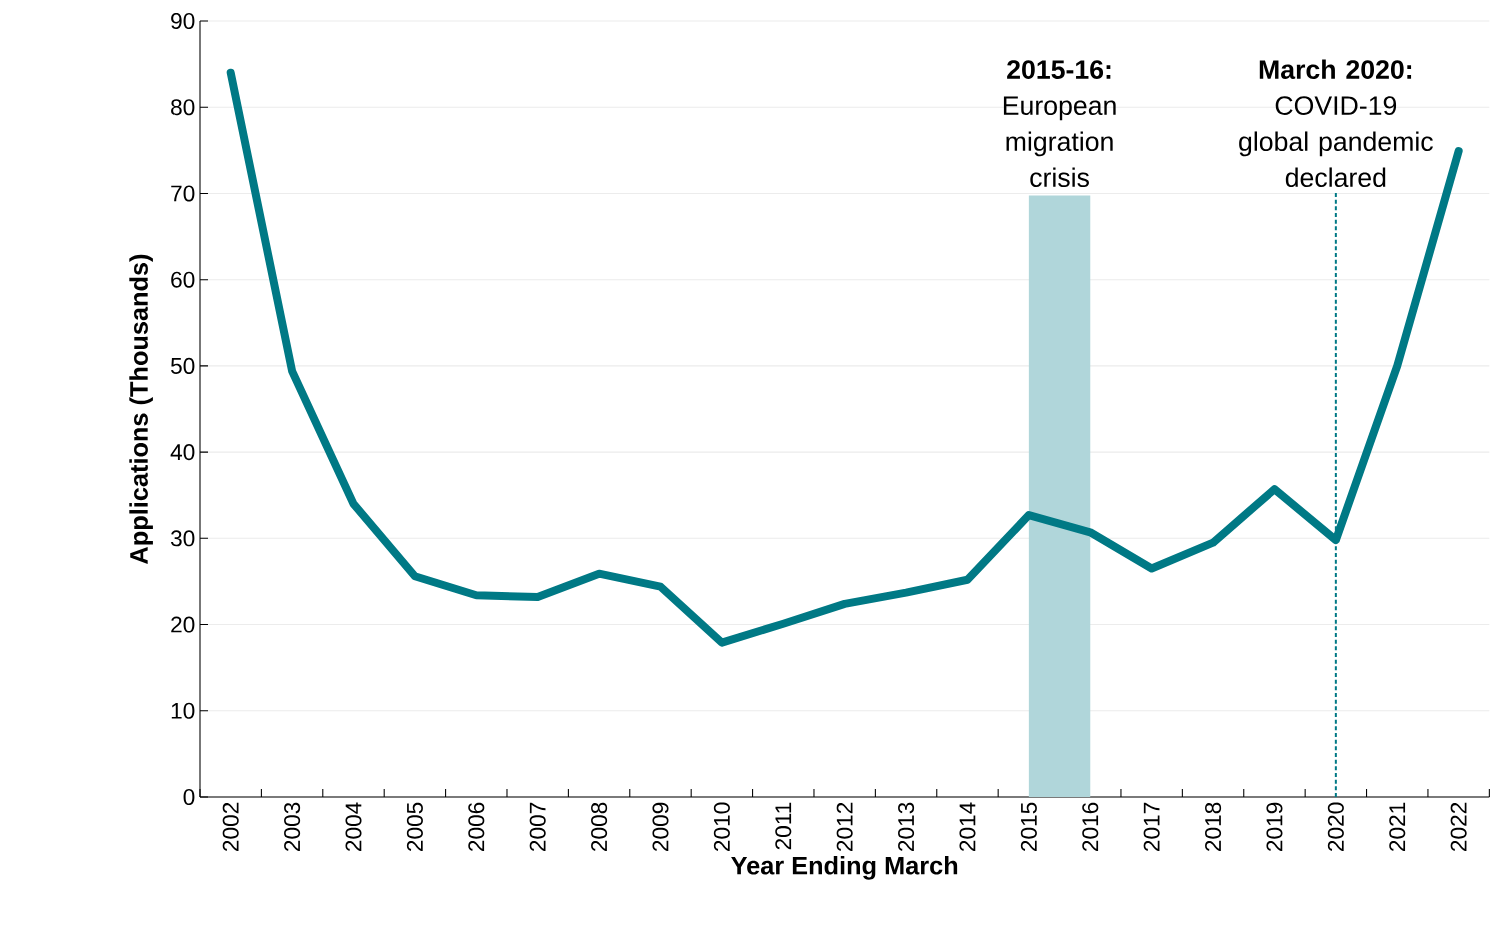  I want to click on band-label: 2015-16: European migration crisis, so click(1059, 124).